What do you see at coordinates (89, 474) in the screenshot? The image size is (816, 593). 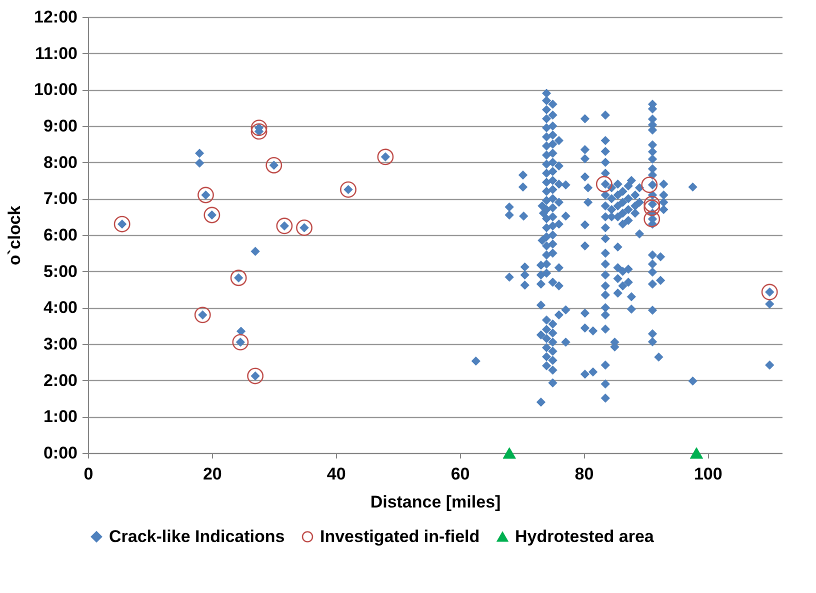 I see `x-tick-label: 0` at bounding box center [89, 474].